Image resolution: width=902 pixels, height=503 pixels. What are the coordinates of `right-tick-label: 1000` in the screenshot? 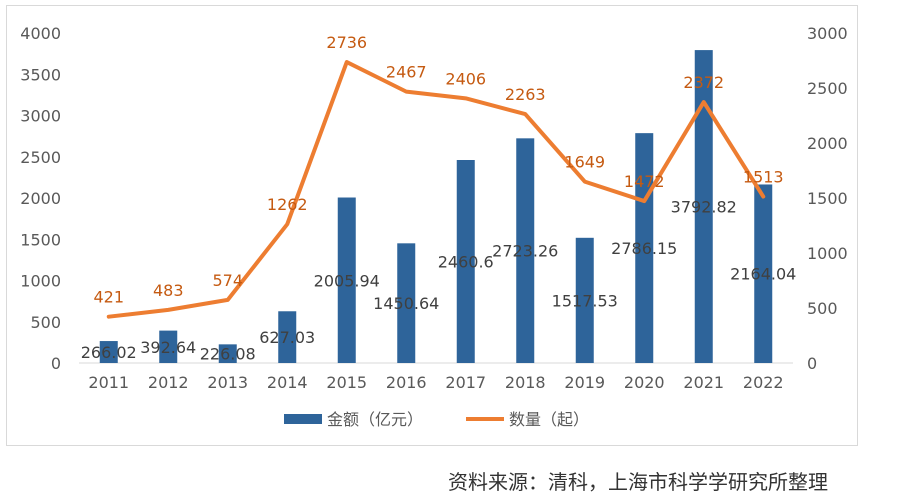 It's located at (827, 253).